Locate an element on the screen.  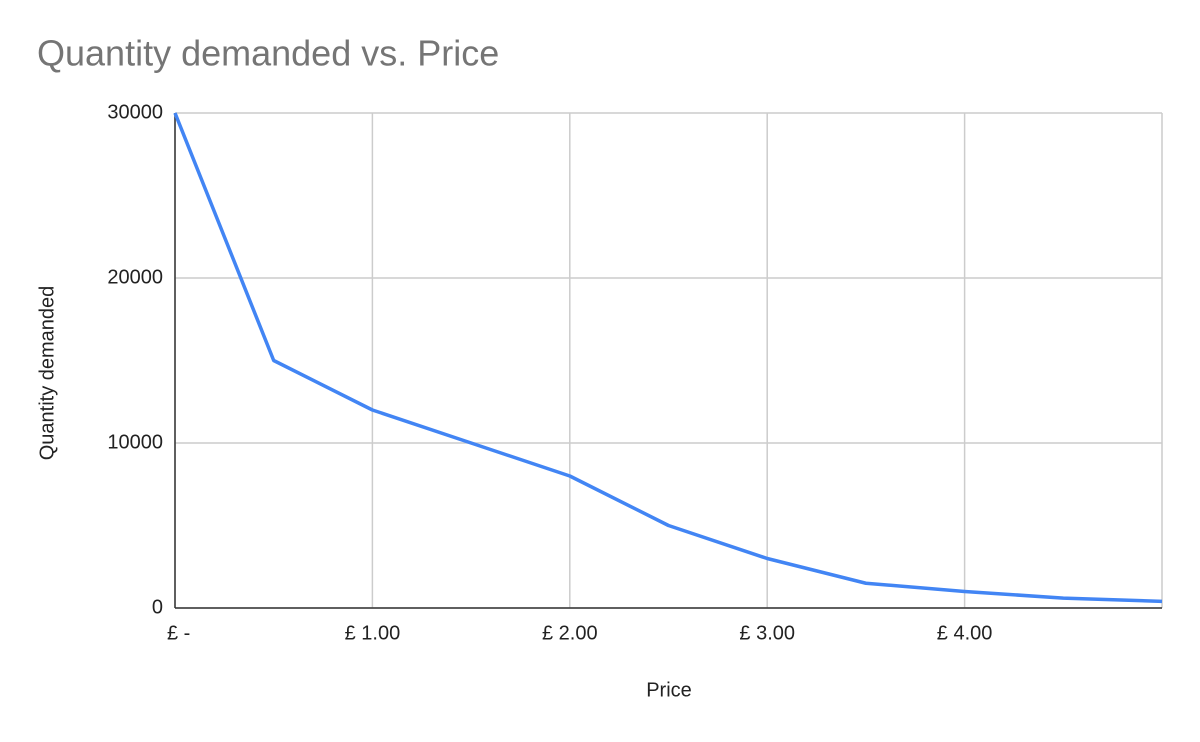
y-tick-label: 10000 is located at coordinates (135, 442).